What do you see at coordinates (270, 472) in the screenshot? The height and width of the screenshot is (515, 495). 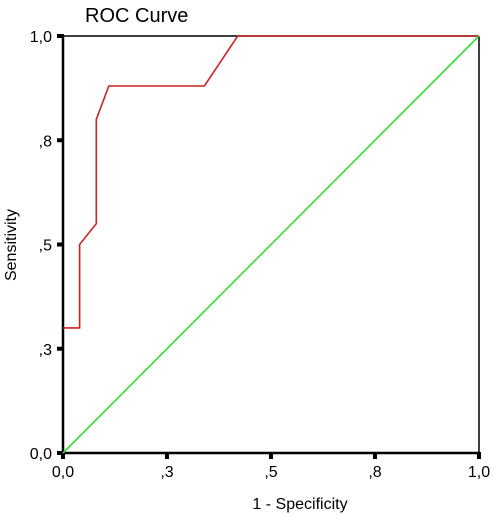 I see `x-tick-label: ,5` at bounding box center [270, 472].